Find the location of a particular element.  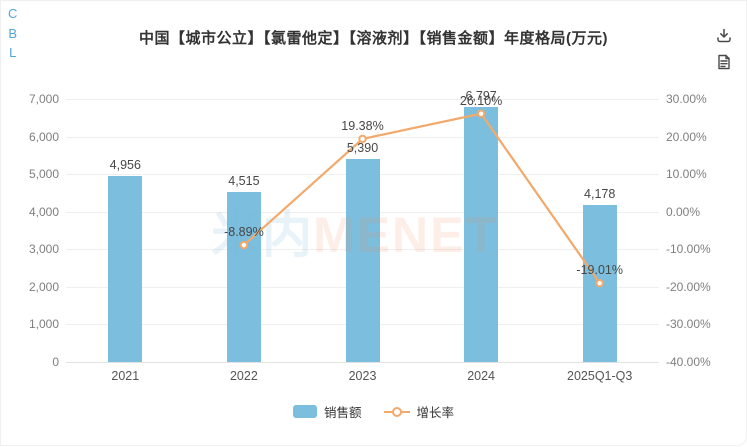

brand-letter-c: C is located at coordinates (13, 13).